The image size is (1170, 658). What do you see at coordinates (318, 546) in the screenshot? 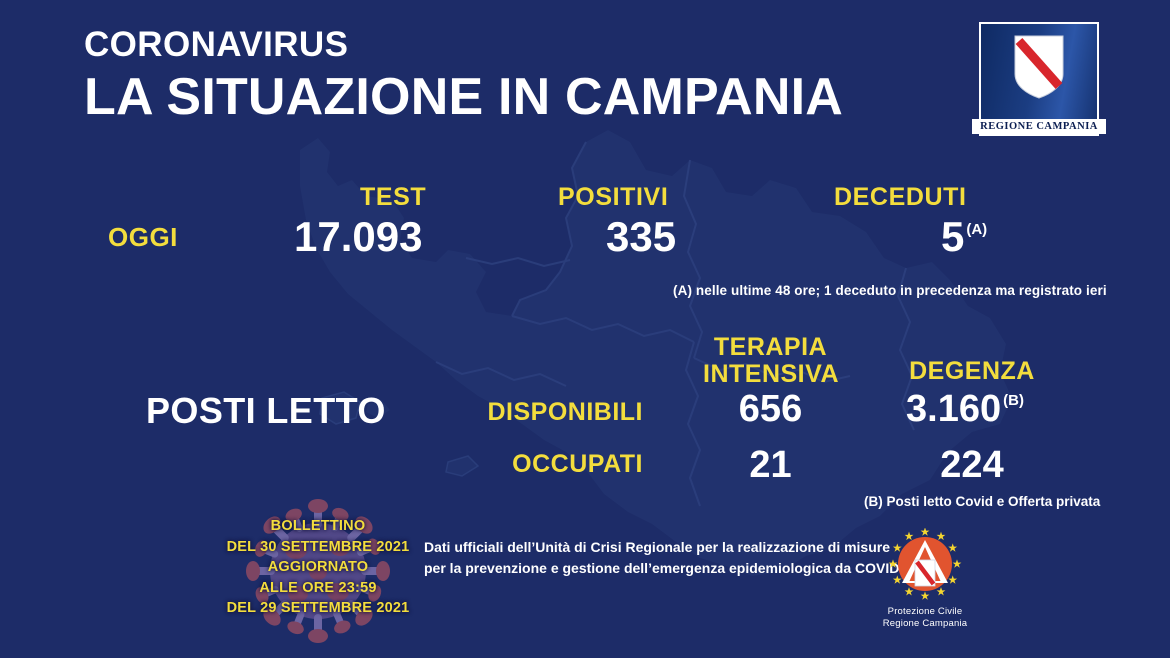
I see `bulletin-line-2: DEL 30 SETTEMBRE 2021` at bounding box center [318, 546].